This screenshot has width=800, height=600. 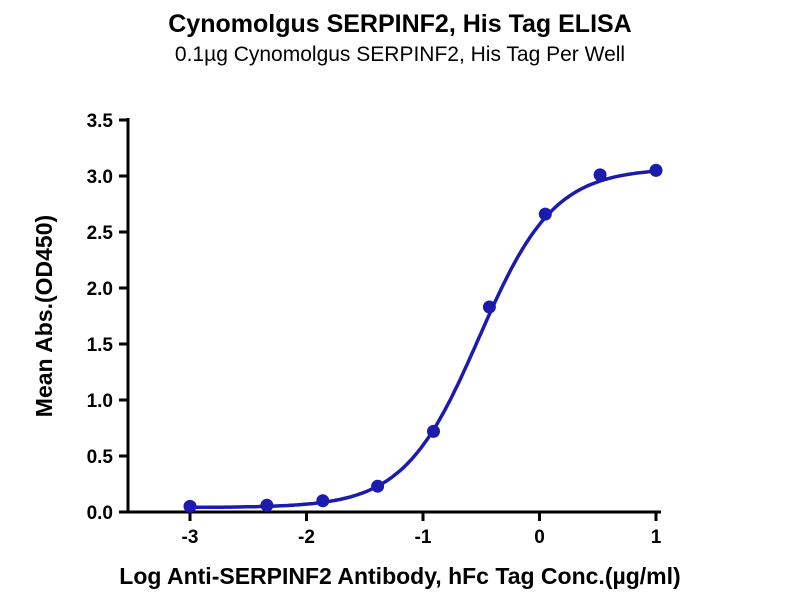 I want to click on y-tick-label: 3.5, so click(x=100, y=121).